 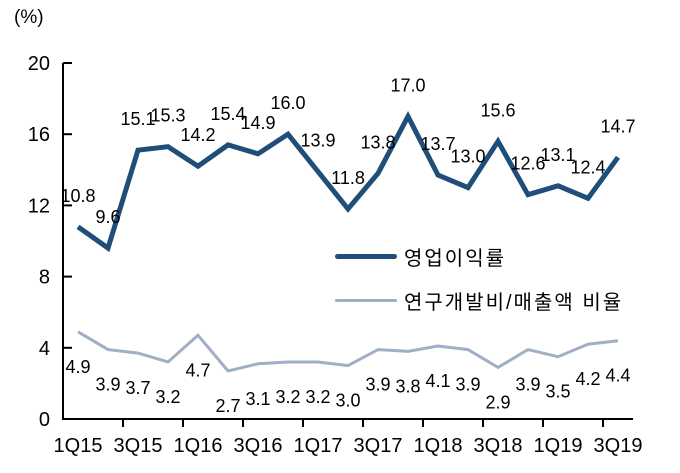 What do you see at coordinates (479, 278) in the screenshot?
I see `legend: 영업이익률 연구개발비/매출액 비율` at bounding box center [479, 278].